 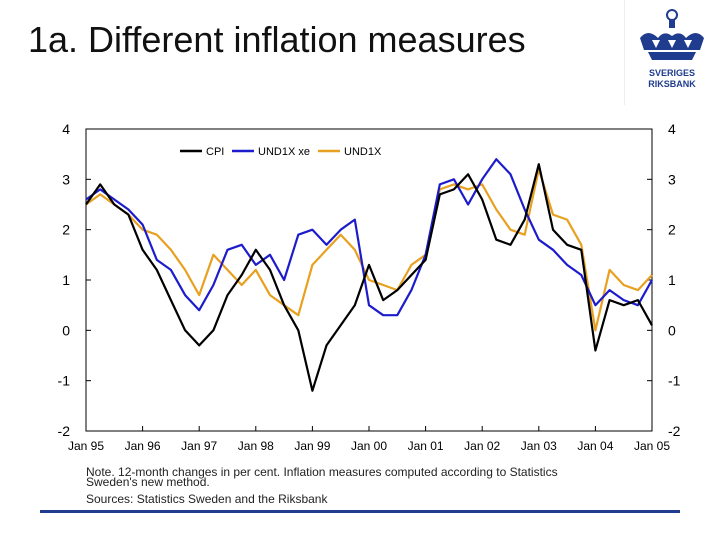 What do you see at coordinates (426, 446) in the screenshot?
I see `x-tick-label: Jan 01` at bounding box center [426, 446].